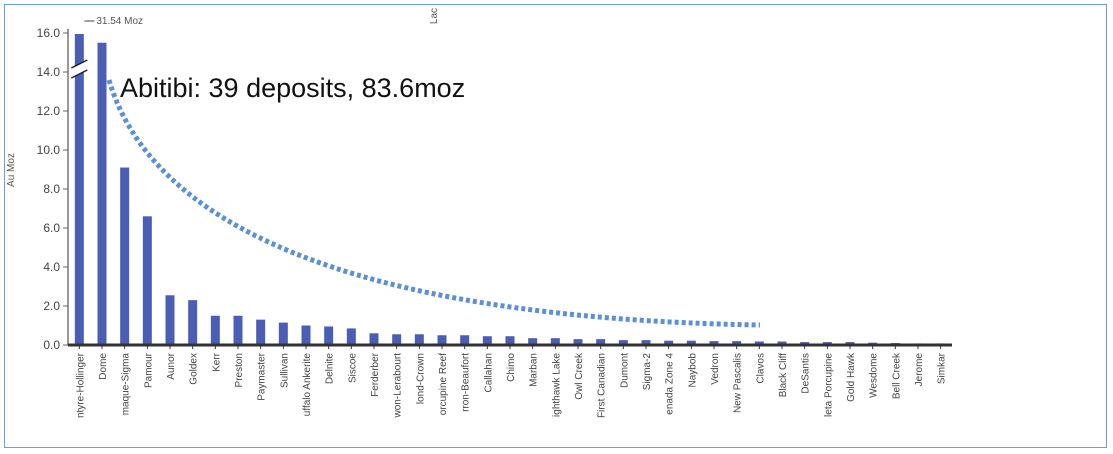 This screenshot has width=1113, height=454. What do you see at coordinates (534, 370) in the screenshot?
I see `x-tick-label: Marban` at bounding box center [534, 370].